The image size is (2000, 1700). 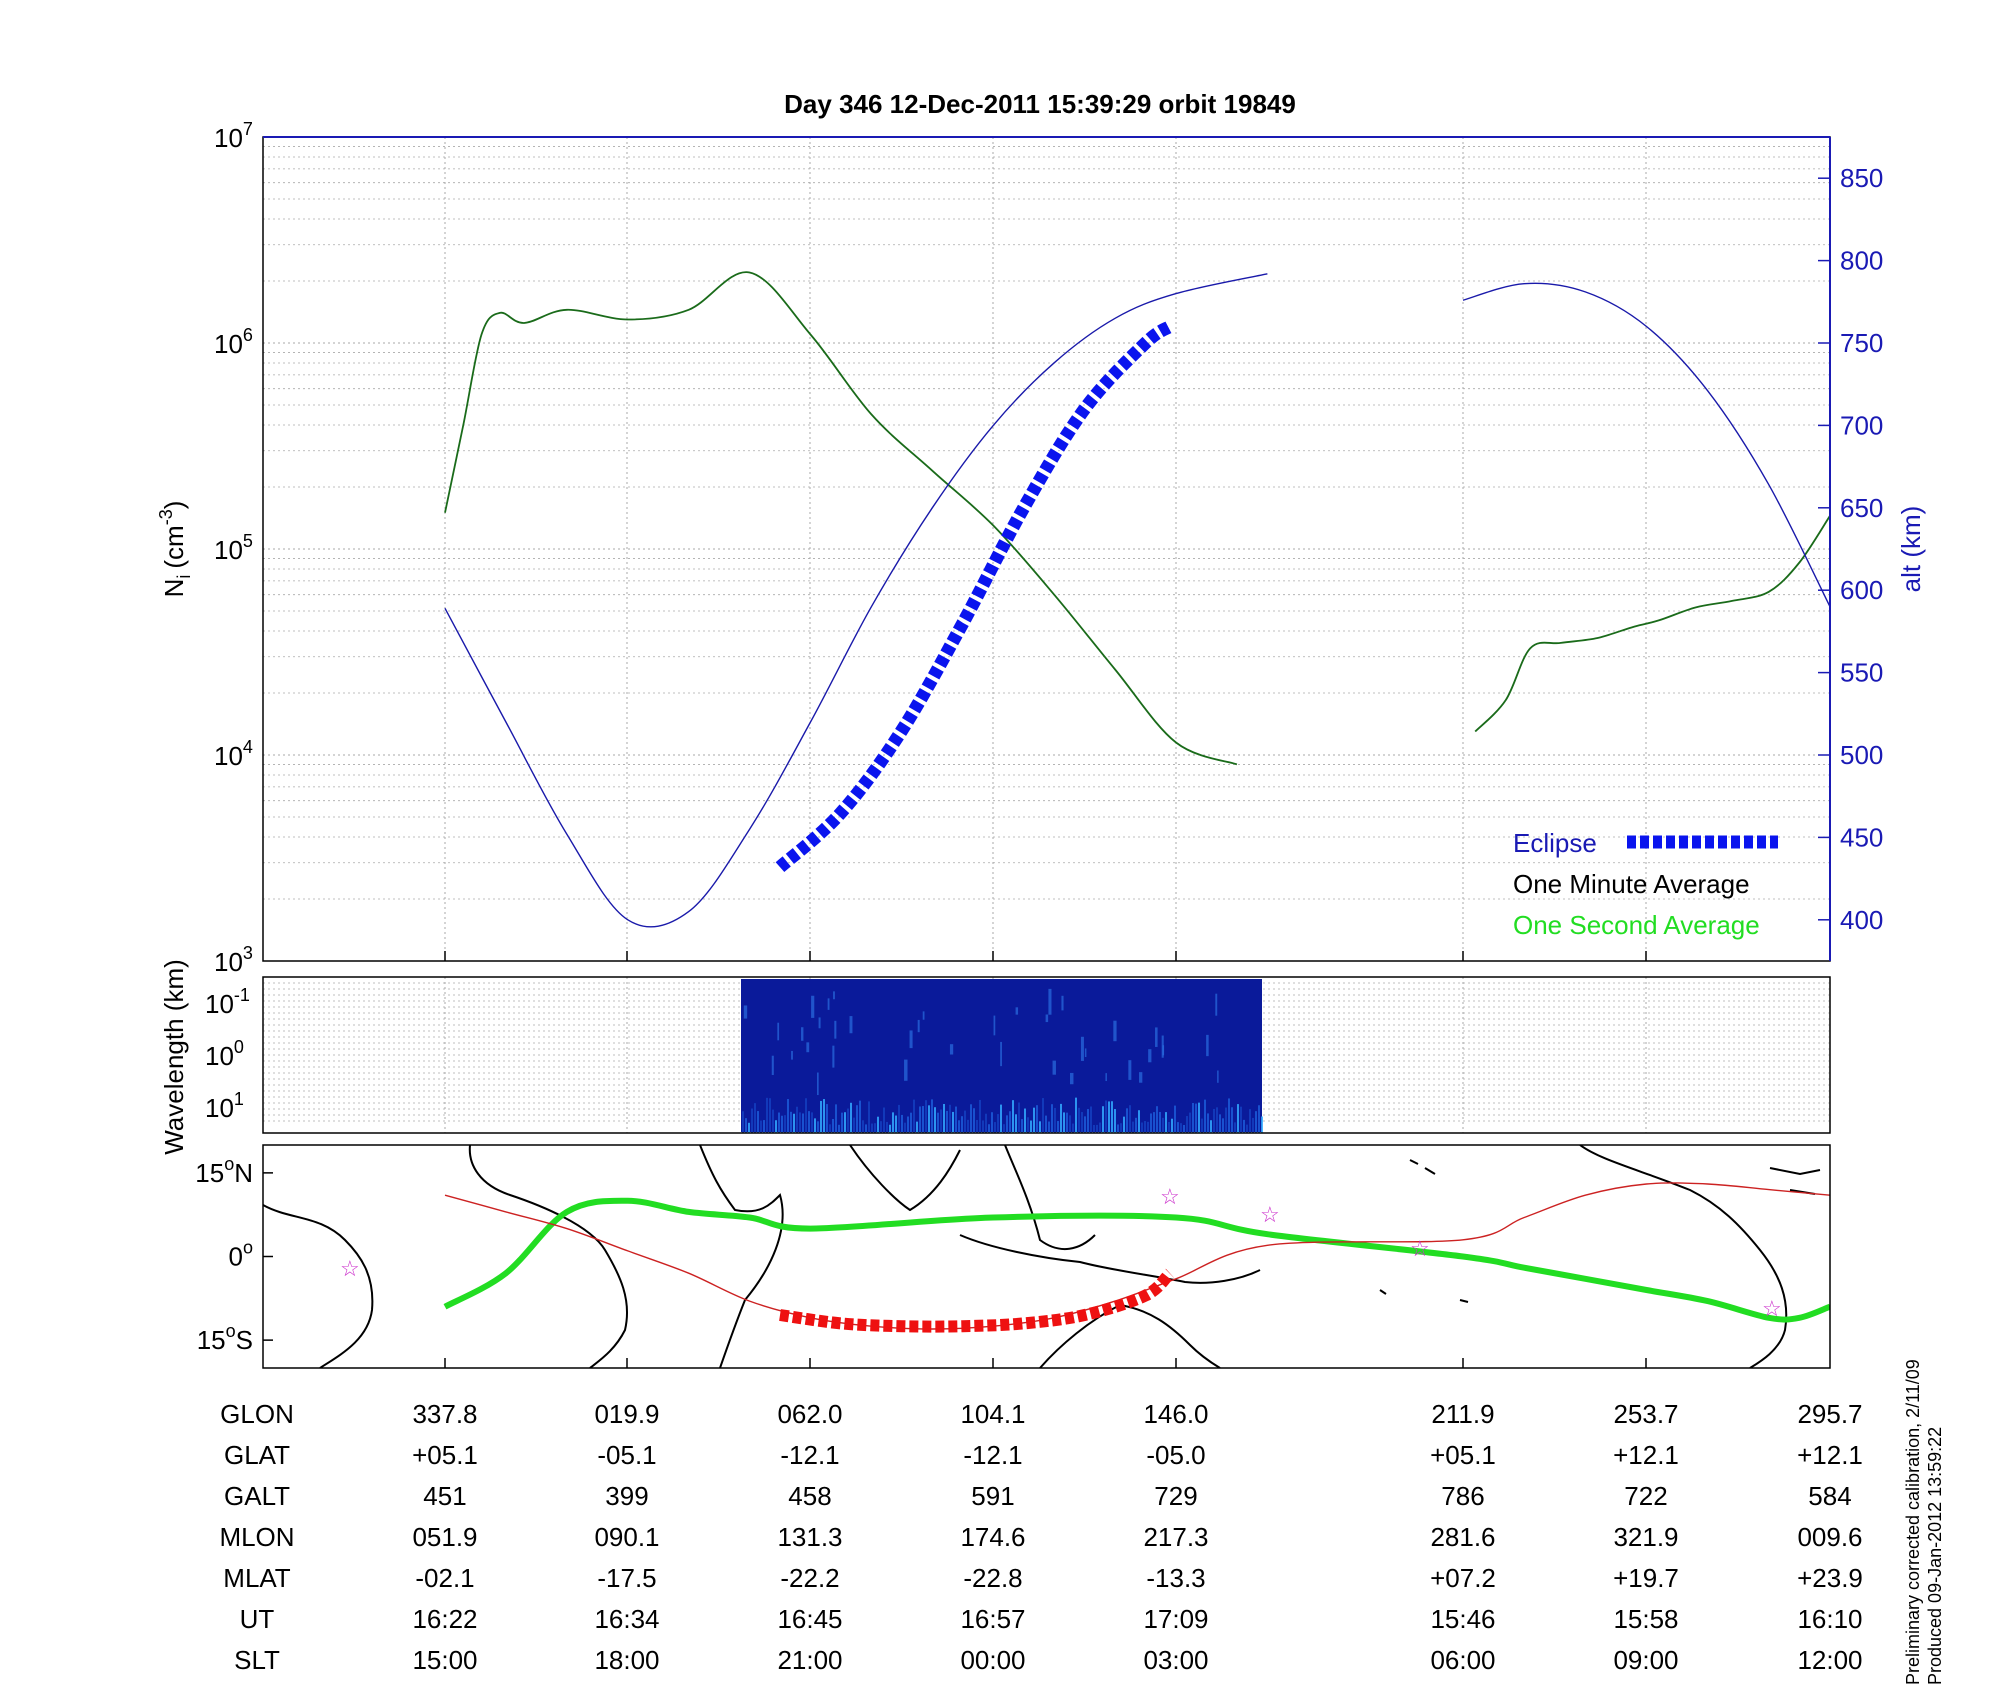 What do you see at coordinates (444, 1578) in the screenshot?
I see `ephemeris-value: -02.1` at bounding box center [444, 1578].